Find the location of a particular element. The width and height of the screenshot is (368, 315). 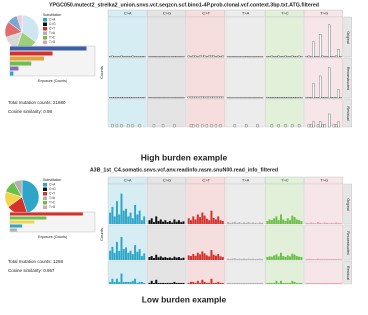

row-label: Reconstructed is located at coordinates (348, 78).